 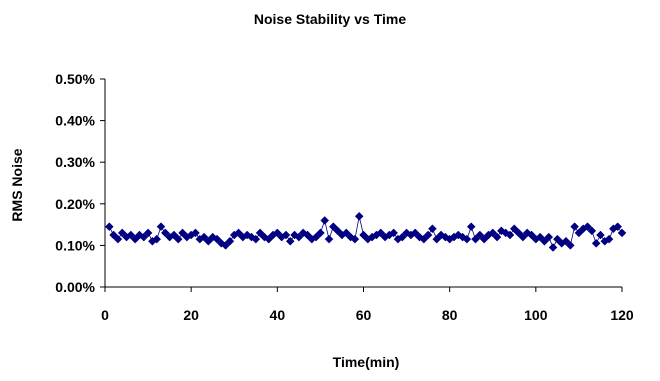 What do you see at coordinates (75, 204) in the screenshot?
I see `y-tick-label: 0.20%` at bounding box center [75, 204].